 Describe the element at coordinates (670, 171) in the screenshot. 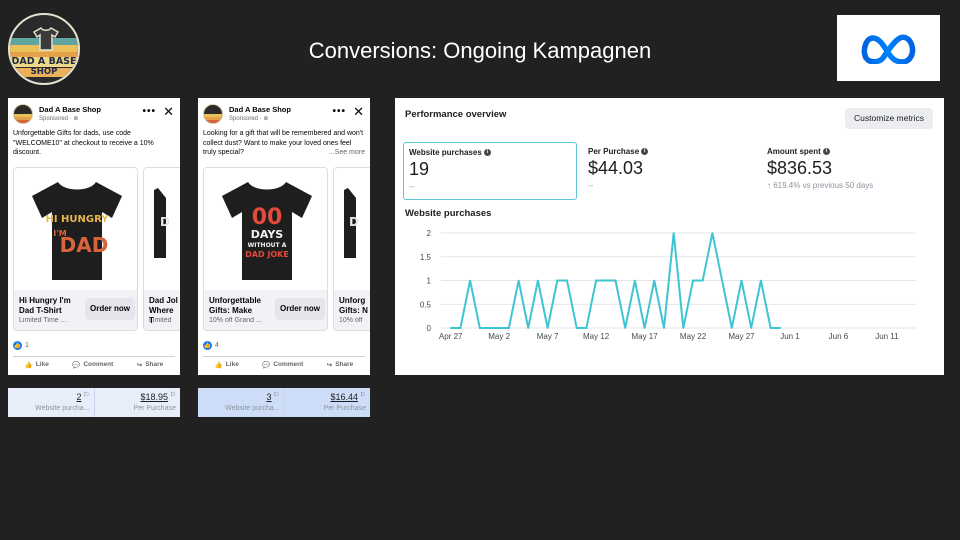

I see `metric-per-purchase: Per Purchase i $44.03 --` at that location.